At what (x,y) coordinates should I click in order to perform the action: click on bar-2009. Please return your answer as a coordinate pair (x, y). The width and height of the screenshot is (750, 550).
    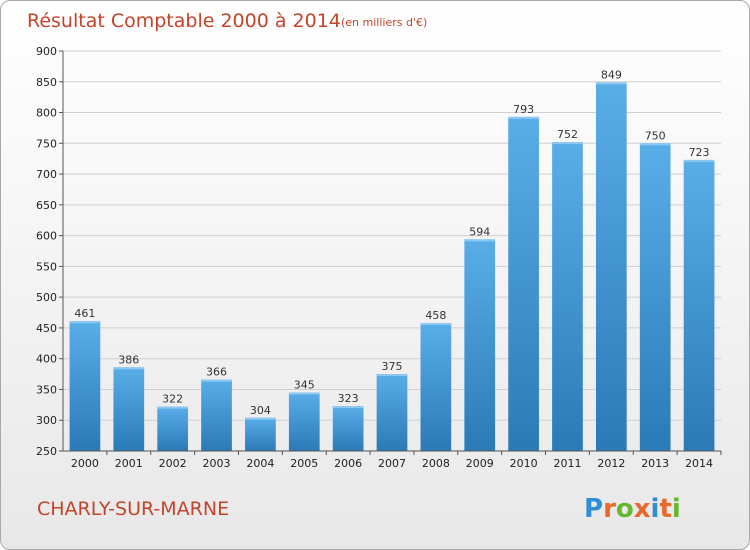
    Looking at the image, I should click on (480, 345).